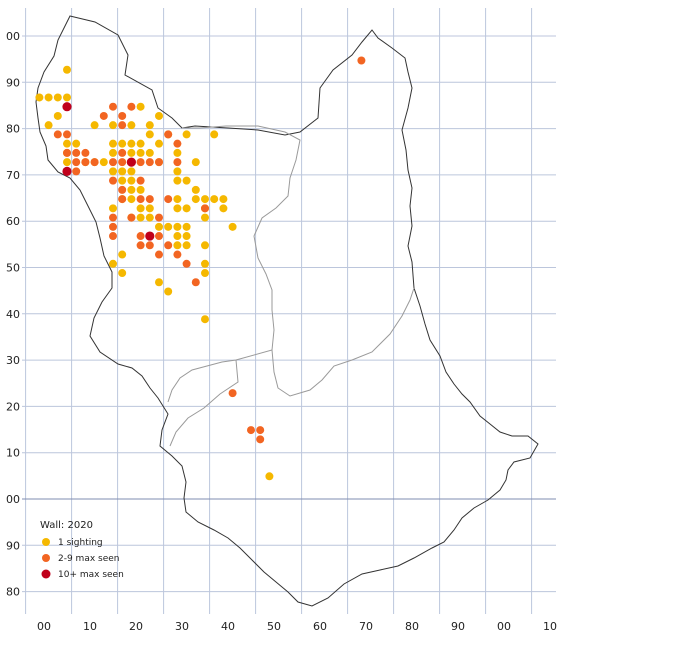 This screenshot has height=647, width=696. I want to click on legend-title: Wall: 2020, so click(66, 525).